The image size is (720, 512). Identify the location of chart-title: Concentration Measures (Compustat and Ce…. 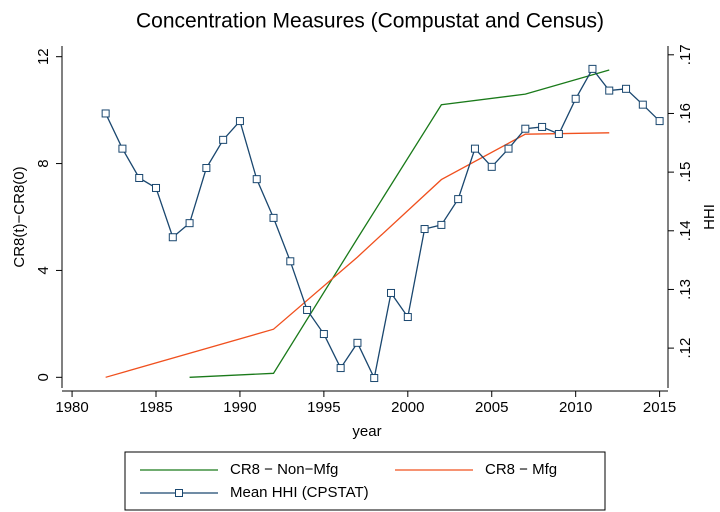
(370, 21).